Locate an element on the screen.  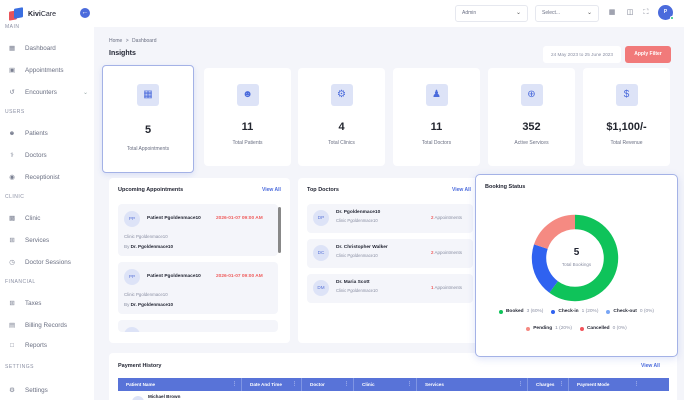
tax-icon: ⊞ is located at coordinates (12, 303).